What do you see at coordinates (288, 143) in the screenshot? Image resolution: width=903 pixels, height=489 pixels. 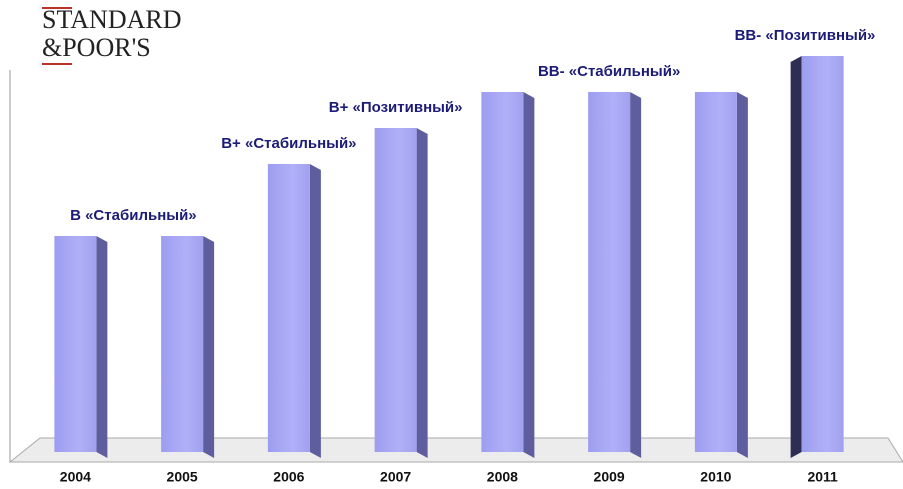 I see `annotation: B+ «Стабильный»` at bounding box center [288, 143].